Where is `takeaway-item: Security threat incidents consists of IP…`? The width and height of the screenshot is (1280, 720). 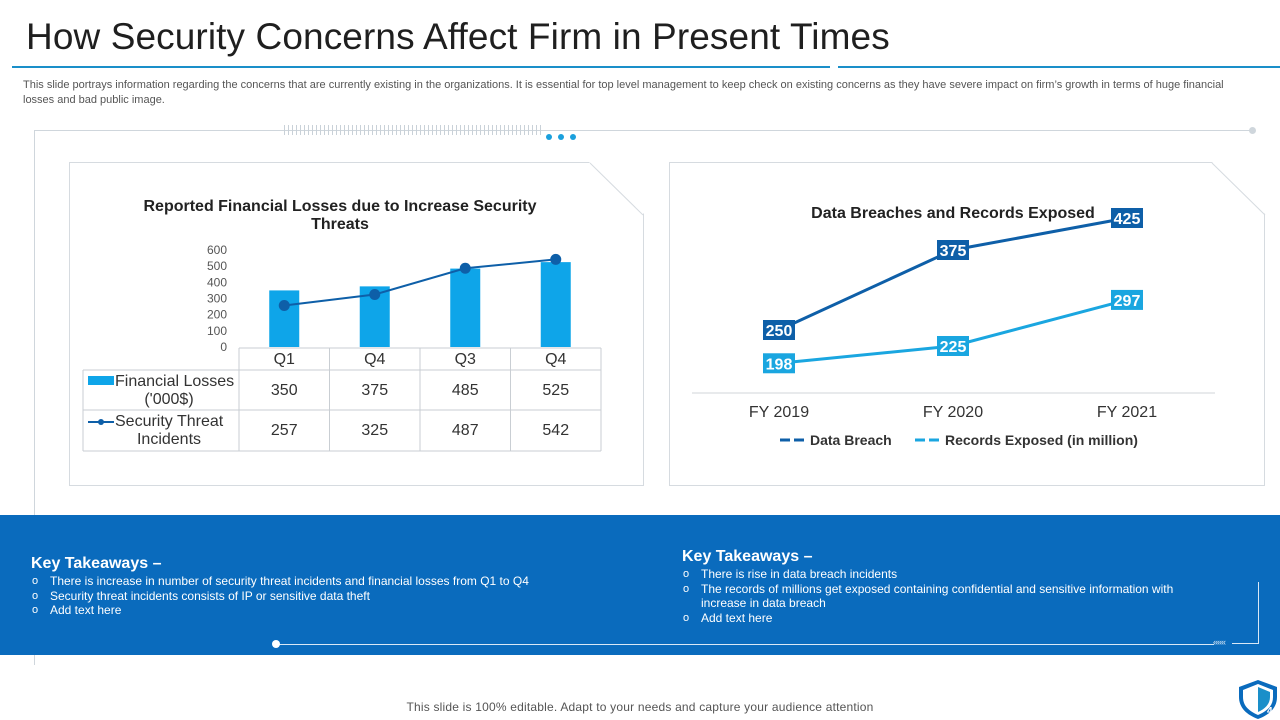
takeaway-item: Security threat incidents consists of IP… is located at coordinates (331, 596).